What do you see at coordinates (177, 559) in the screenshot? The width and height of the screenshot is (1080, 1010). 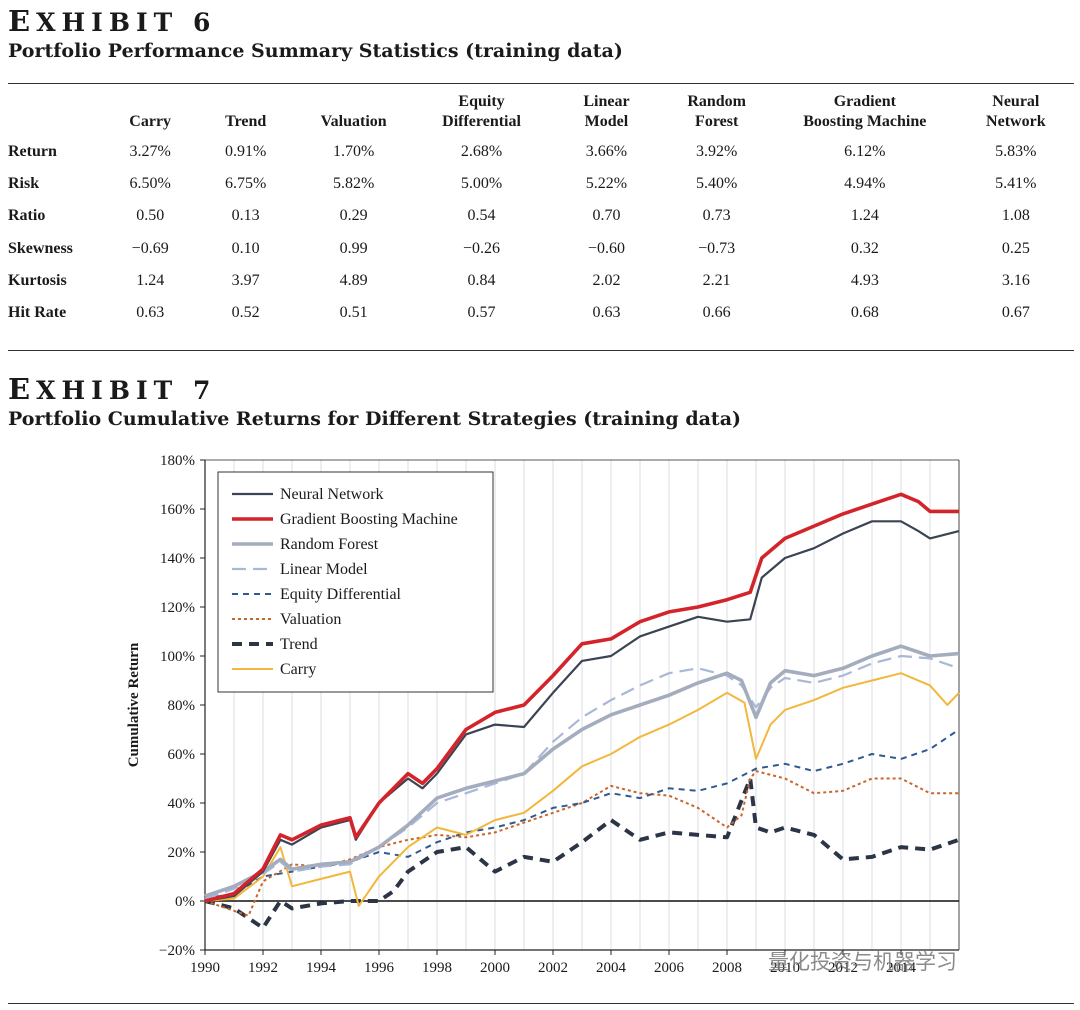 I see `y-tick-label: 140%` at bounding box center [177, 559].